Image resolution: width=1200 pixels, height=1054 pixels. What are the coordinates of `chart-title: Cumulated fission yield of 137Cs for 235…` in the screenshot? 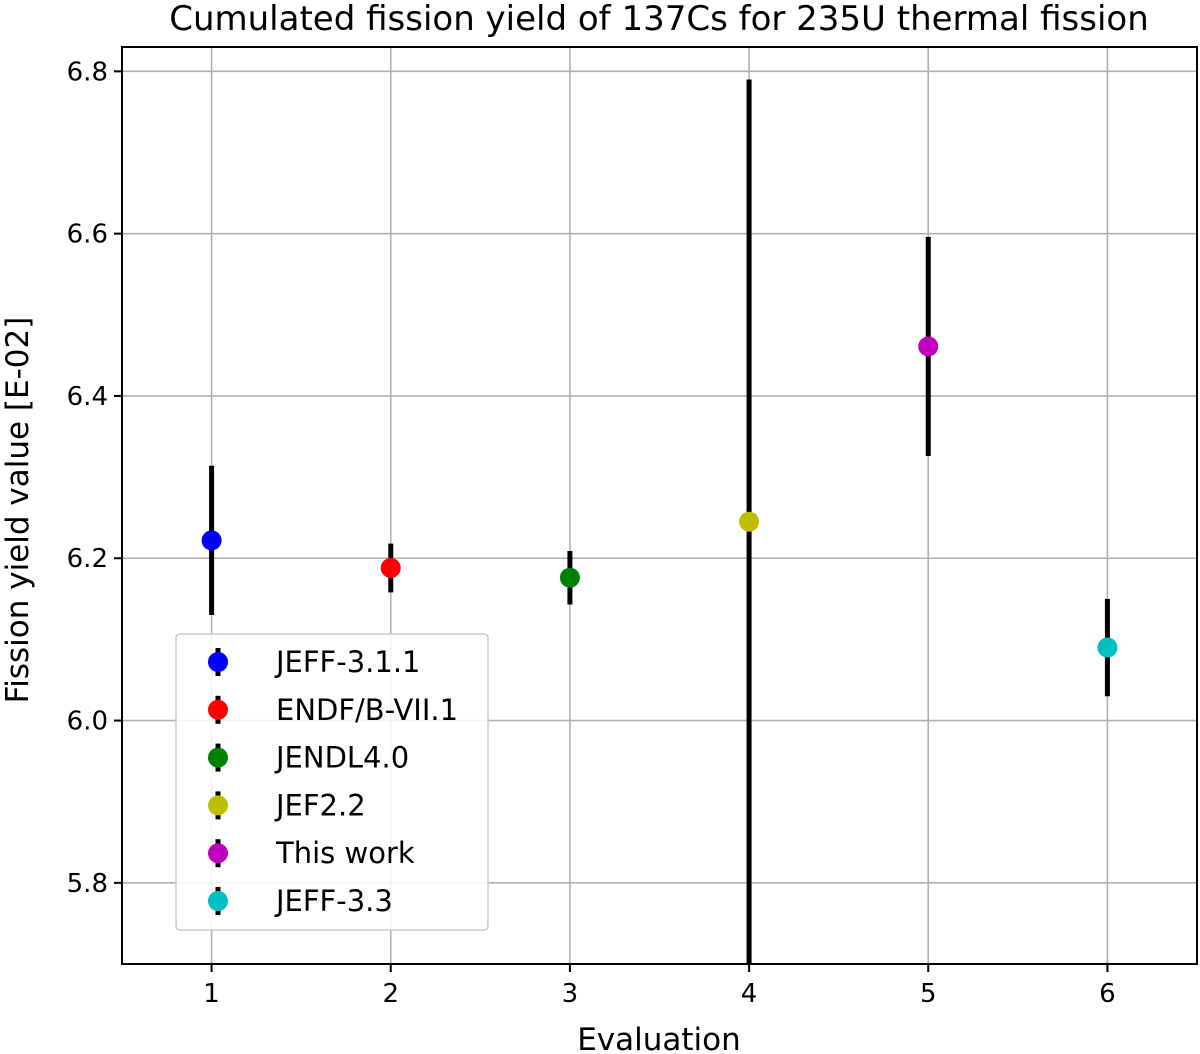 It's located at (659, 19).